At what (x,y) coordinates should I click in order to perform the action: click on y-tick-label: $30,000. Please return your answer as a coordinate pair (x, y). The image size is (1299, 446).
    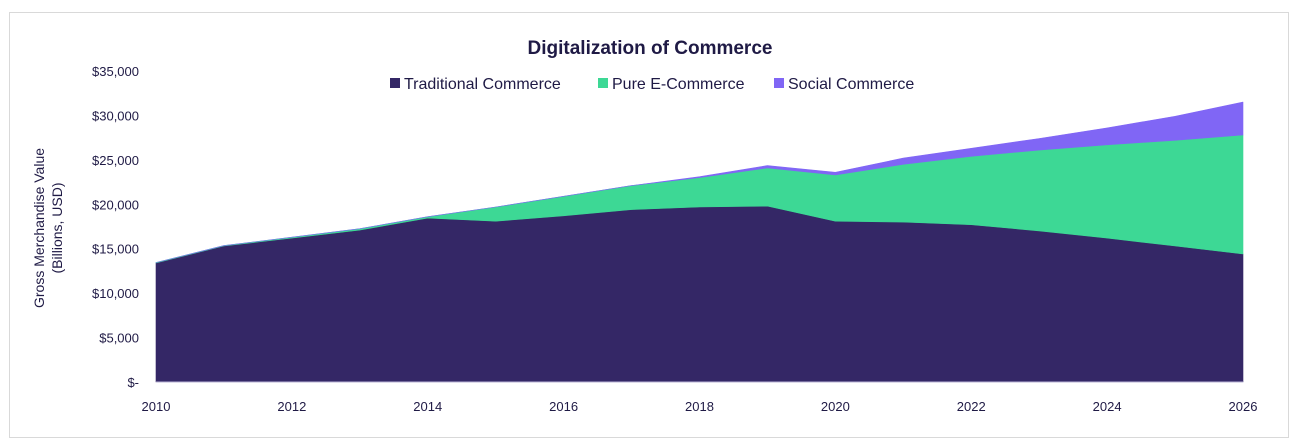
    Looking at the image, I should click on (115, 115).